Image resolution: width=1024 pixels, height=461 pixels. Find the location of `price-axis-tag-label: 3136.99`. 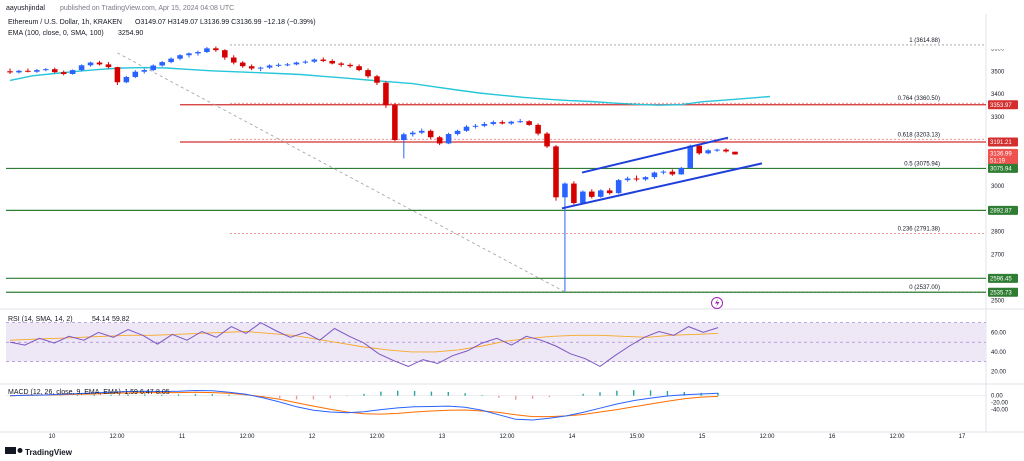

price-axis-tag-label: 3136.99 is located at coordinates (1001, 155).